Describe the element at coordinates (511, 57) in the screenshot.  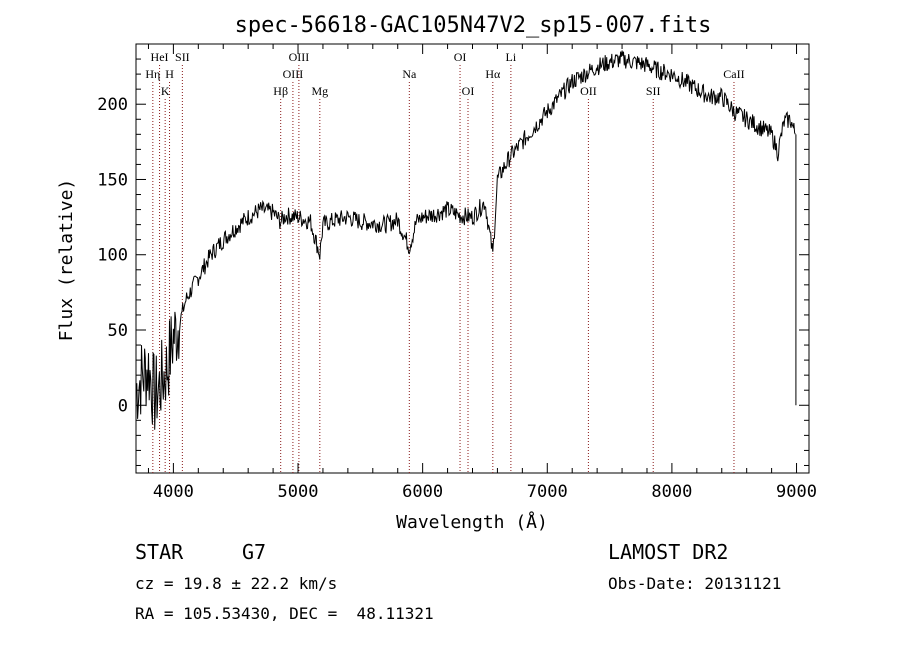
I see `line-label: Li` at that location.